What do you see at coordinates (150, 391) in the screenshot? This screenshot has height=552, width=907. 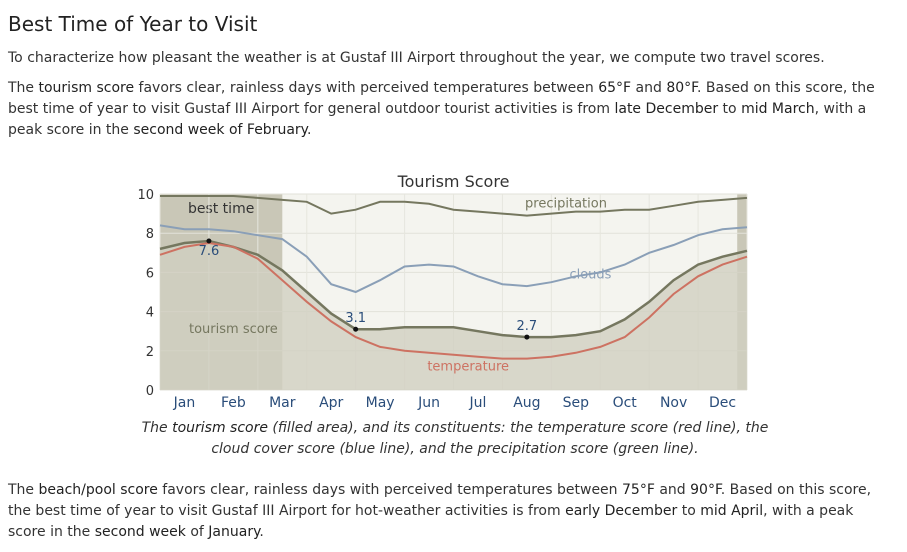 I see `y-tick-label: 0` at bounding box center [150, 391].